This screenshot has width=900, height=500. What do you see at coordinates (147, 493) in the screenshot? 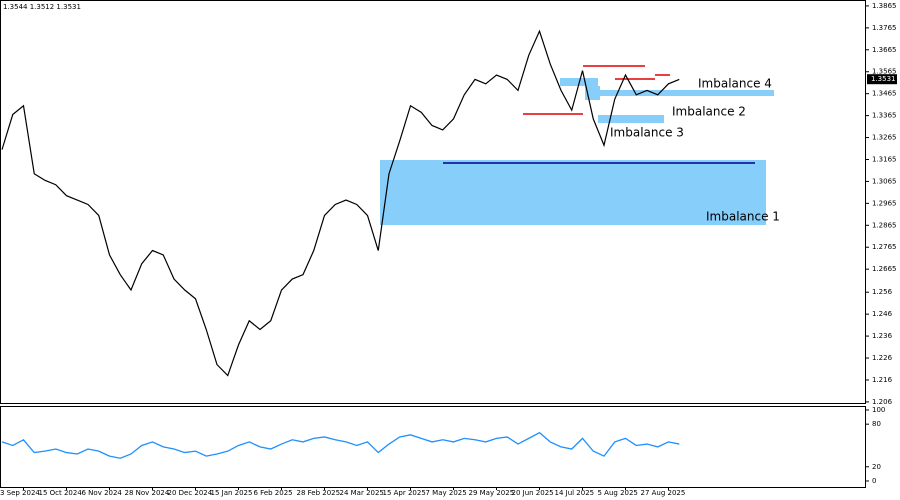
I see `x-tick-label: 28 Nov 2024` at bounding box center [147, 493].